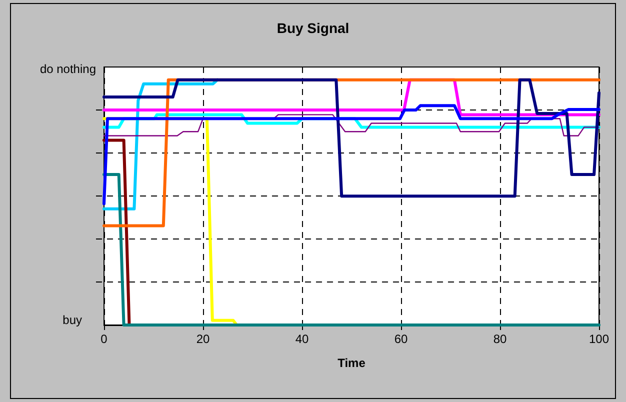  Describe the element at coordinates (500, 339) in the screenshot. I see `x-tick-label: 80` at that location.